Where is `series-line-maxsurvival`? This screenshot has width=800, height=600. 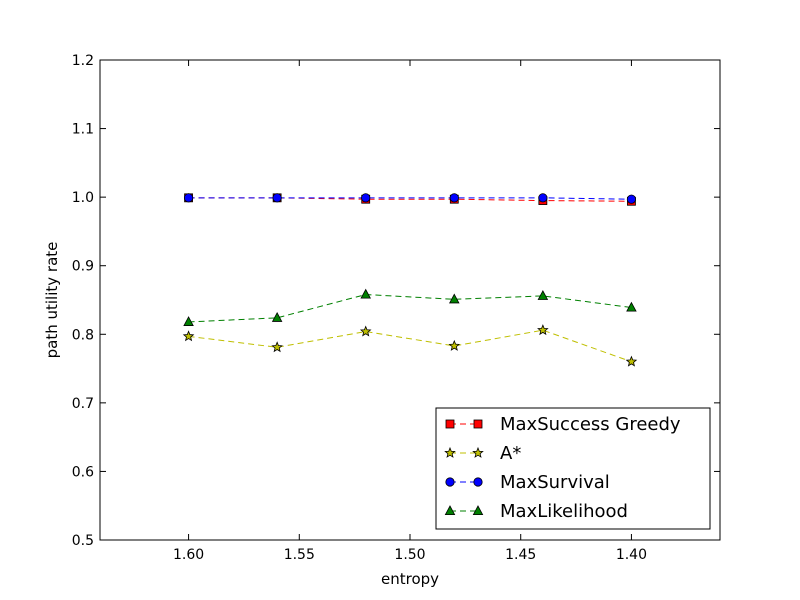
series-line-maxsurvival is located at coordinates (410, 198).